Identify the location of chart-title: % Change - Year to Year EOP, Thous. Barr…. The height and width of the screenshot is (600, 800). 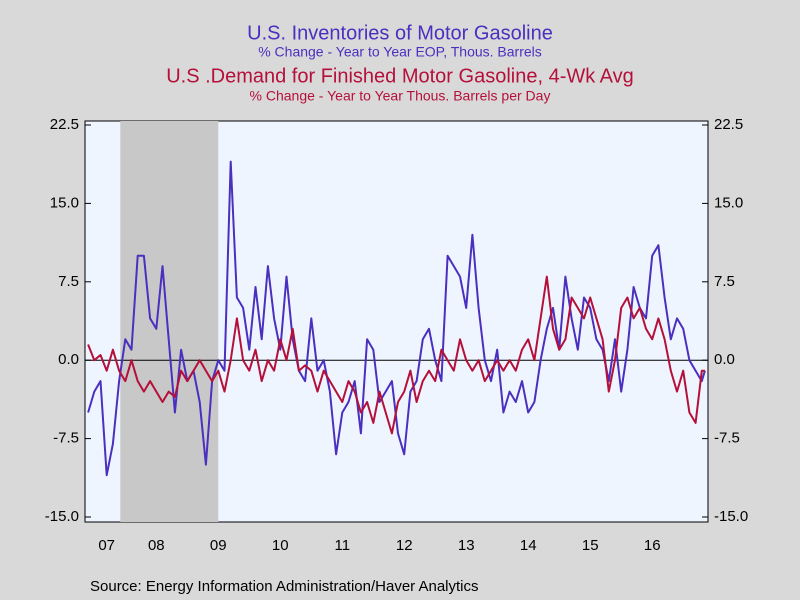
(400, 52).